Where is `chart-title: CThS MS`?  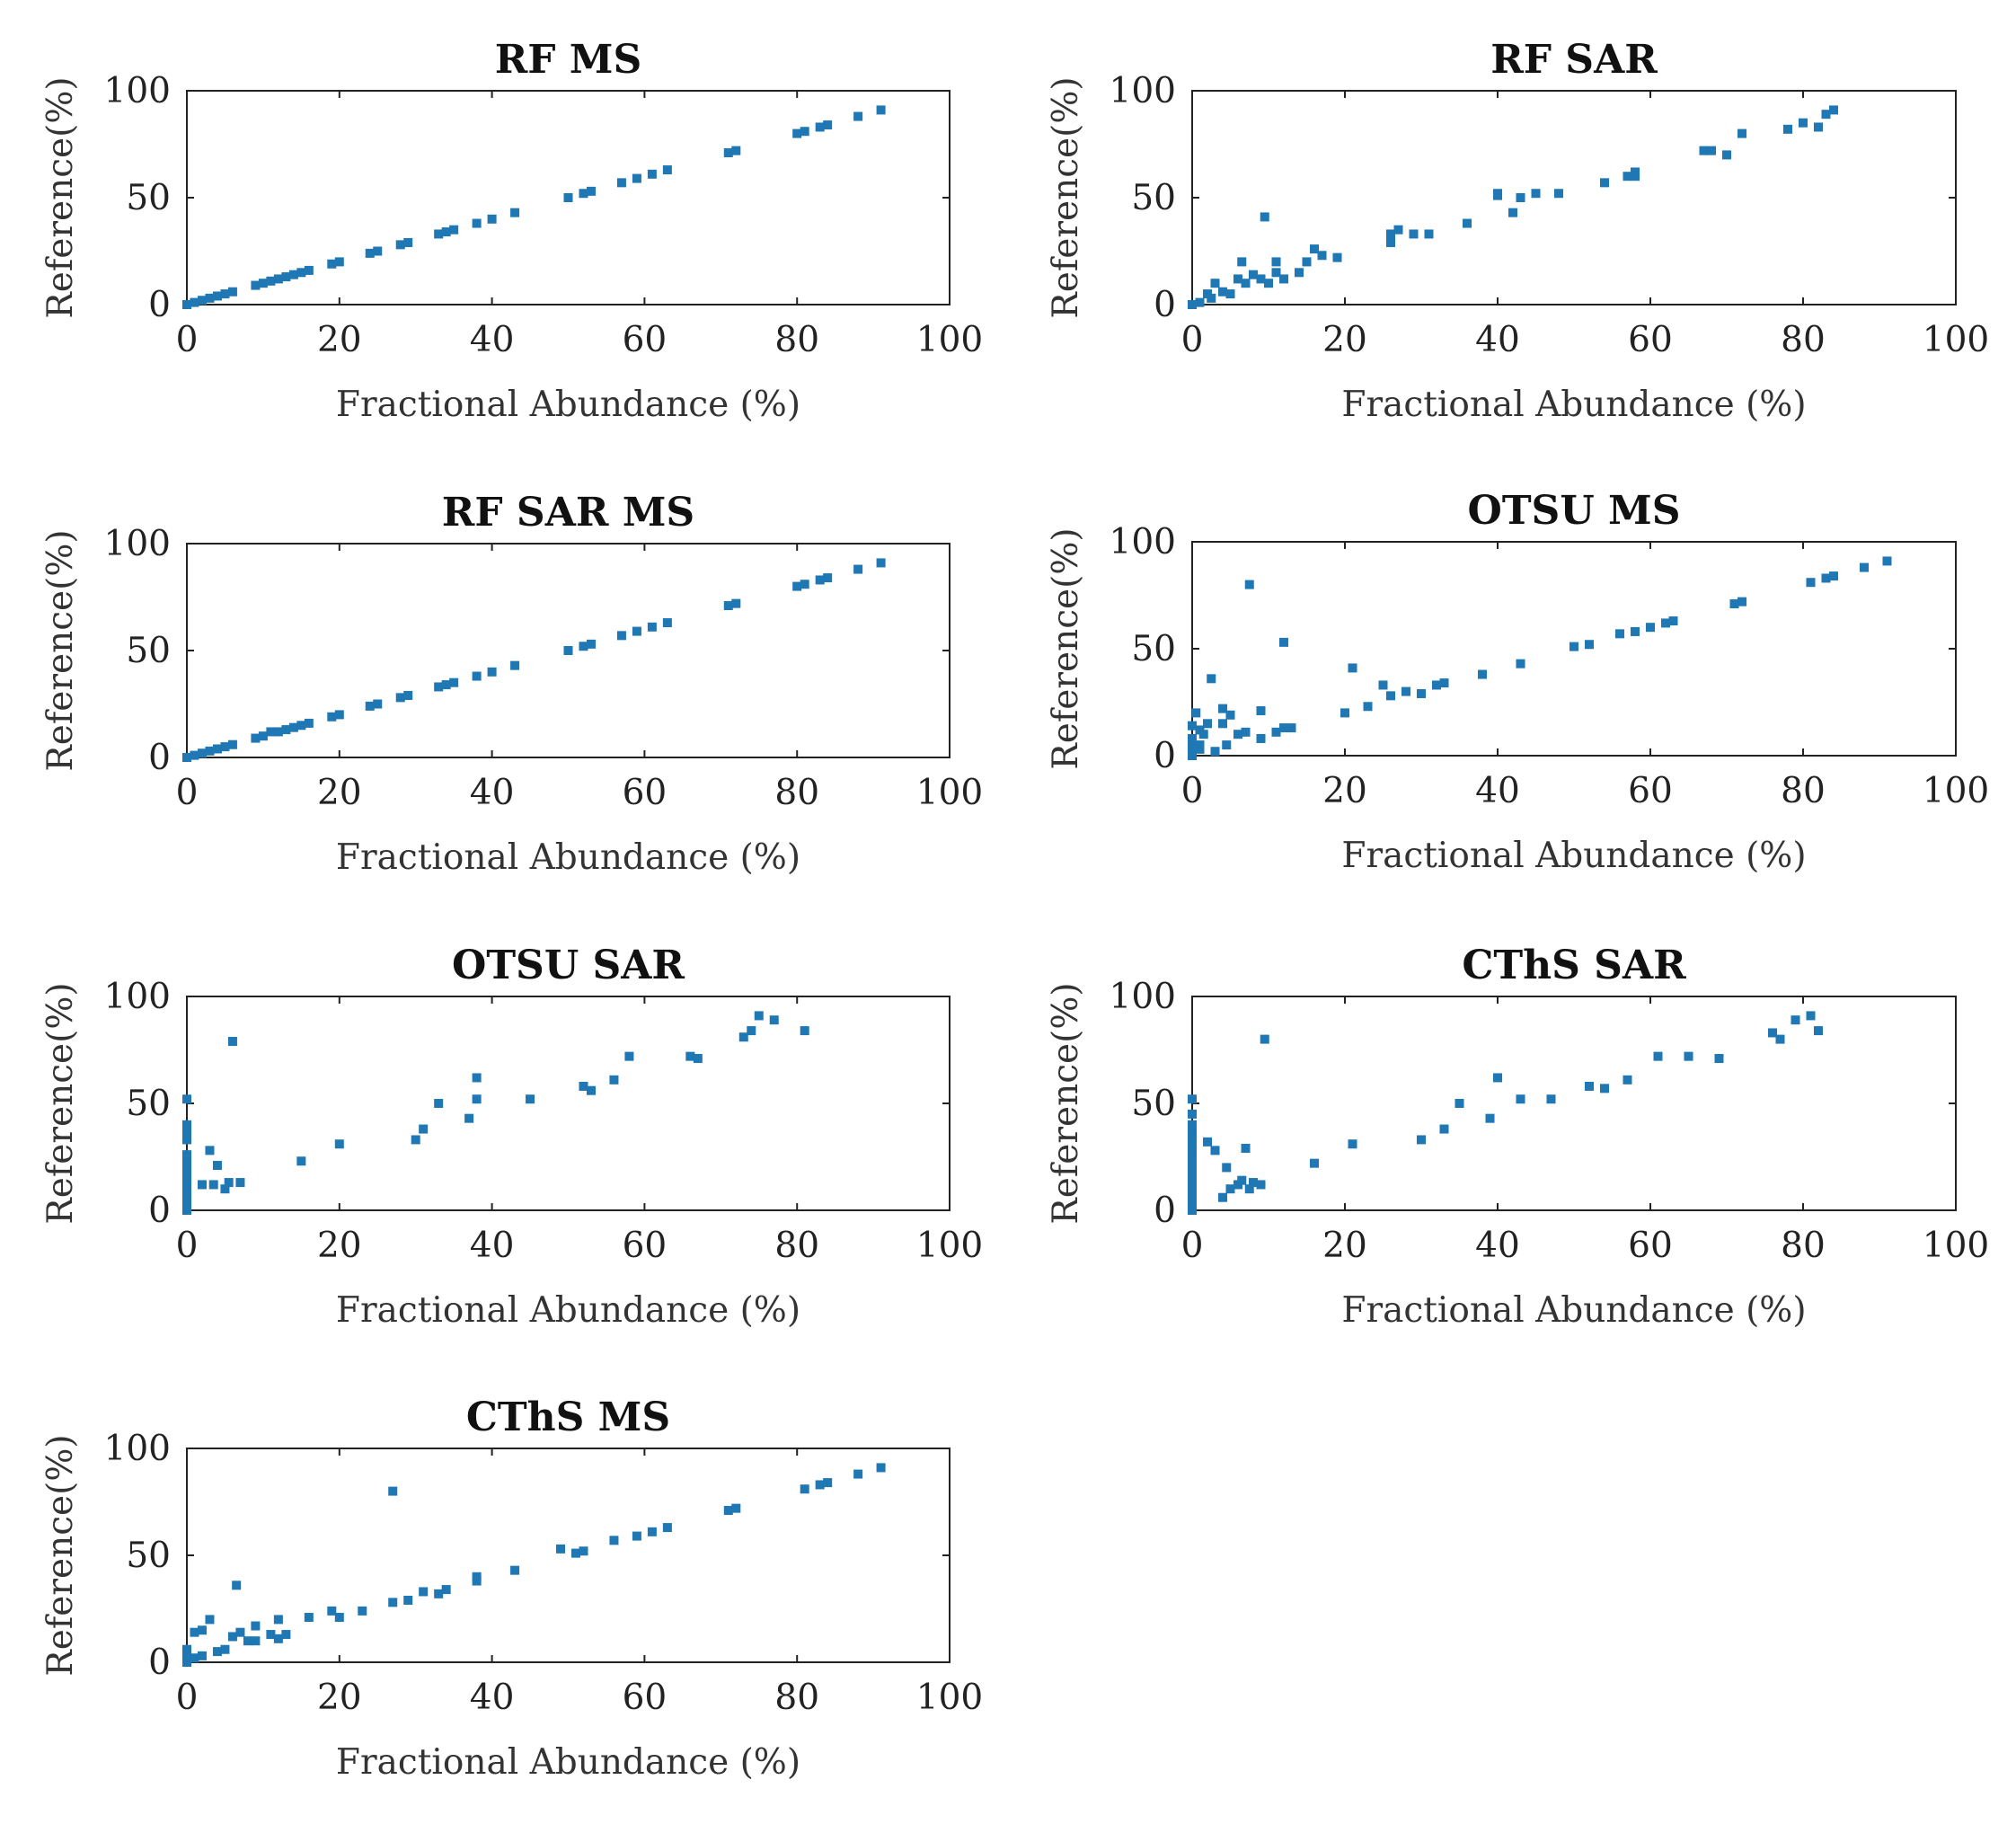 chart-title: CThS MS is located at coordinates (568, 1417).